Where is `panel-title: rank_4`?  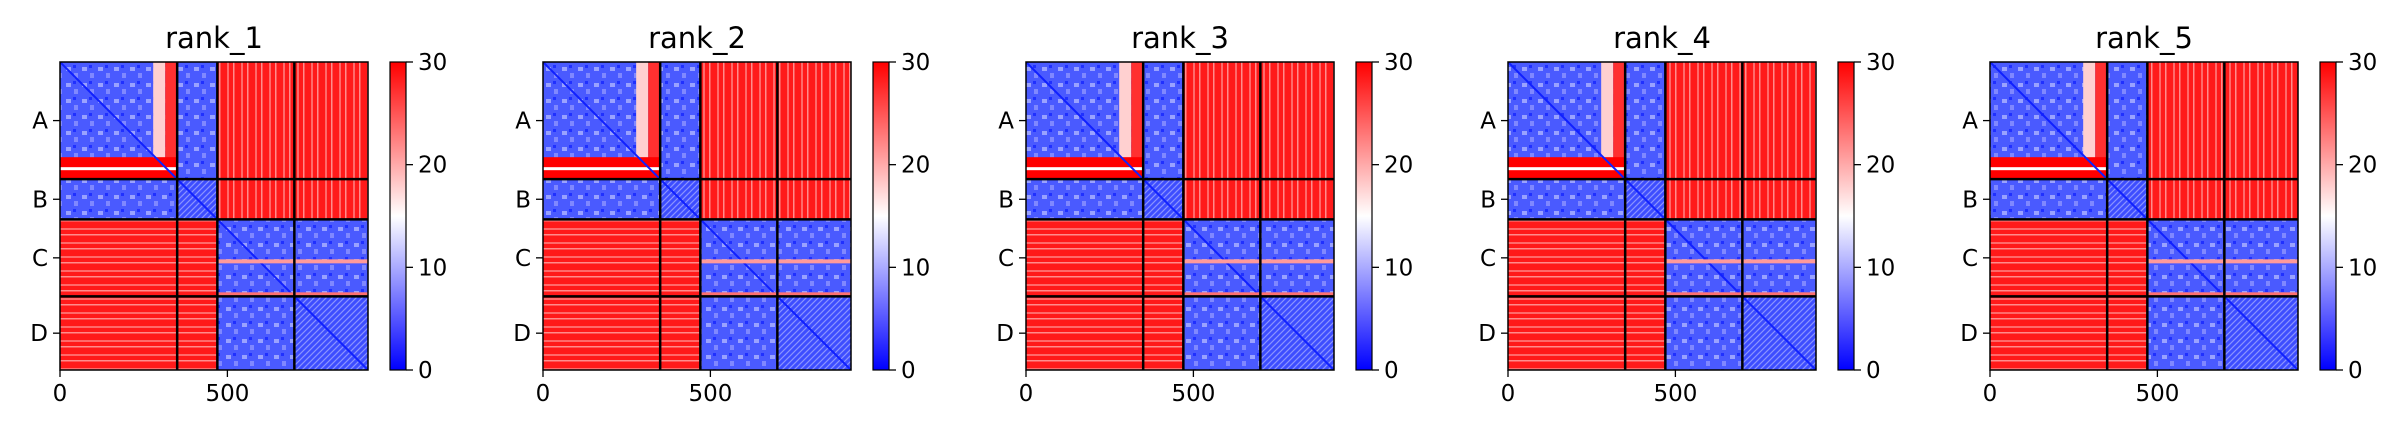 panel-title: rank_4 is located at coordinates (1662, 38).